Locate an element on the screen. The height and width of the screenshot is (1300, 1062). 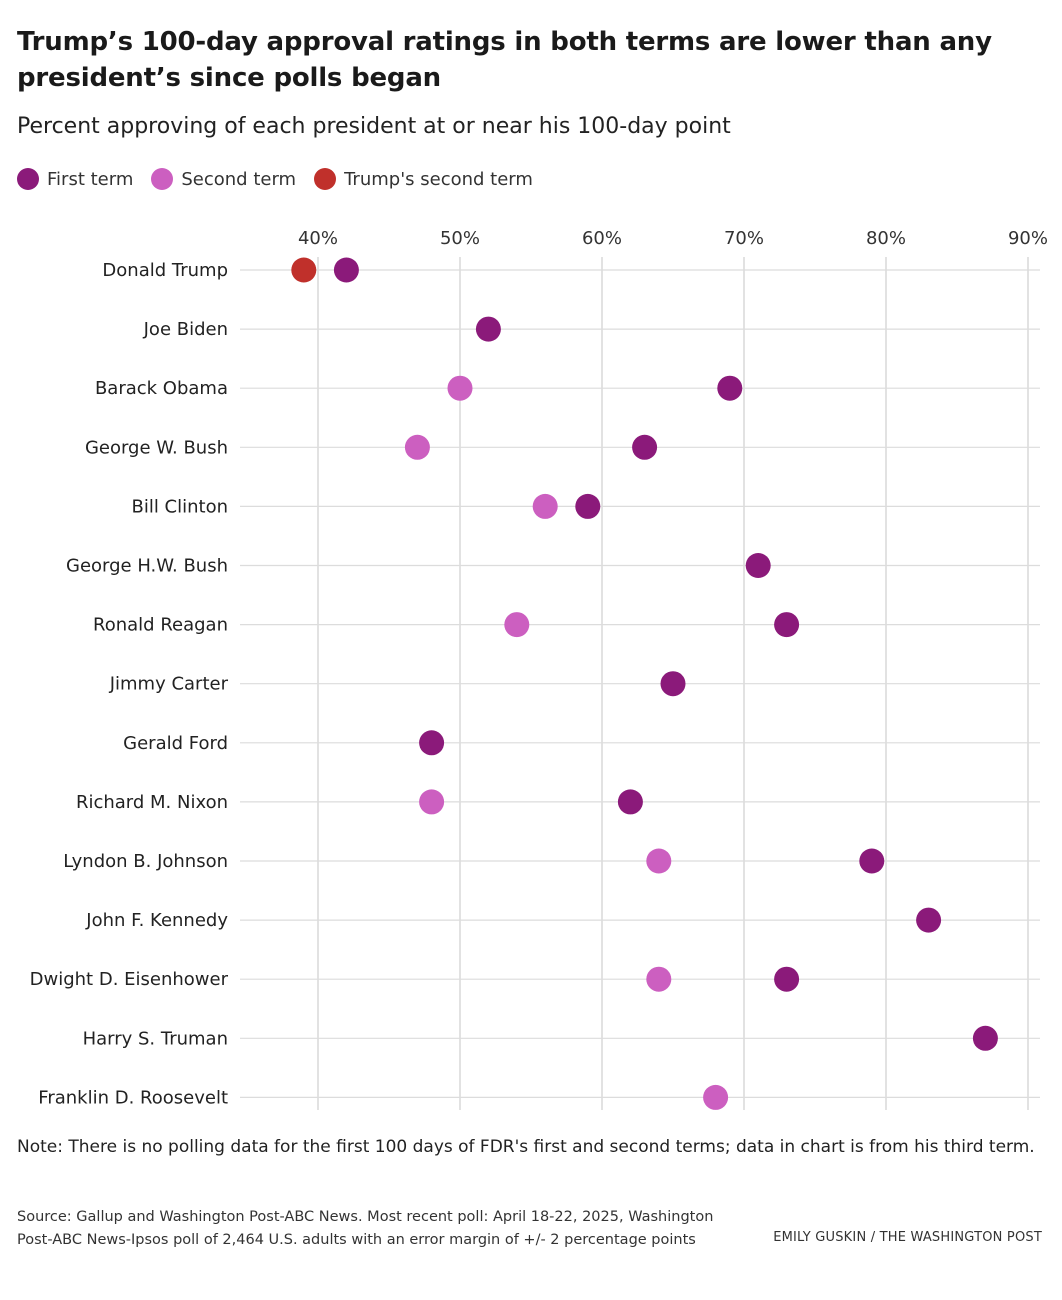
row-label: Donald Trump is located at coordinates (165, 270).